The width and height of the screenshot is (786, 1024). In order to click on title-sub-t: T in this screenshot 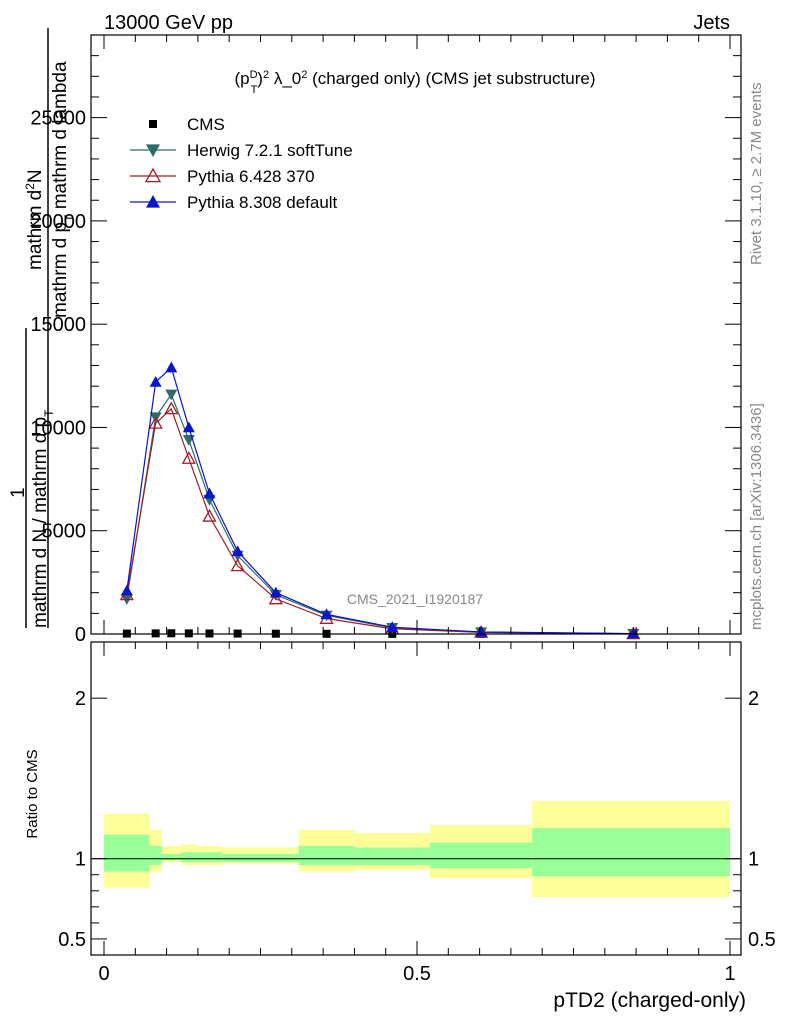, I will do `click(254, 90)`.